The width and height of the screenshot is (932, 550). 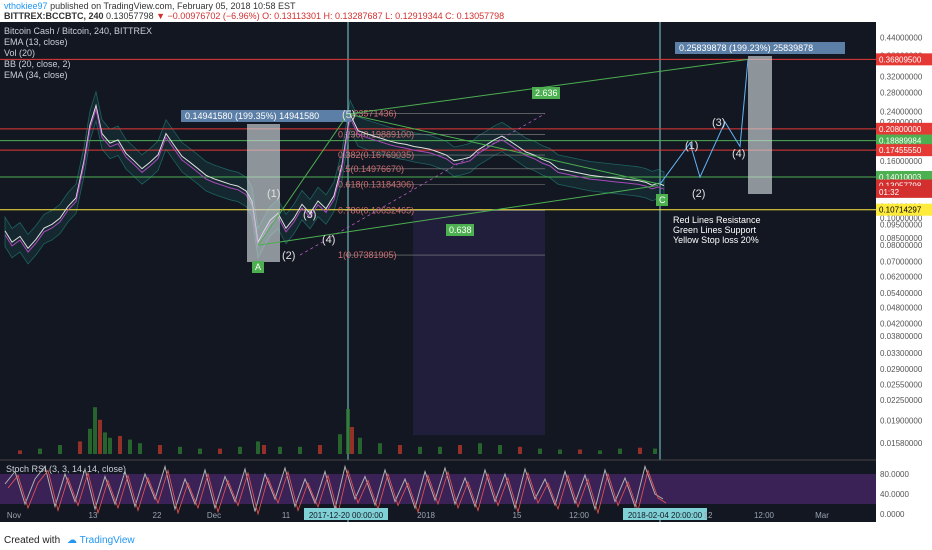 What do you see at coordinates (901, 218) in the screenshot?
I see `y-tick-13: 0.10000000` at bounding box center [901, 218].